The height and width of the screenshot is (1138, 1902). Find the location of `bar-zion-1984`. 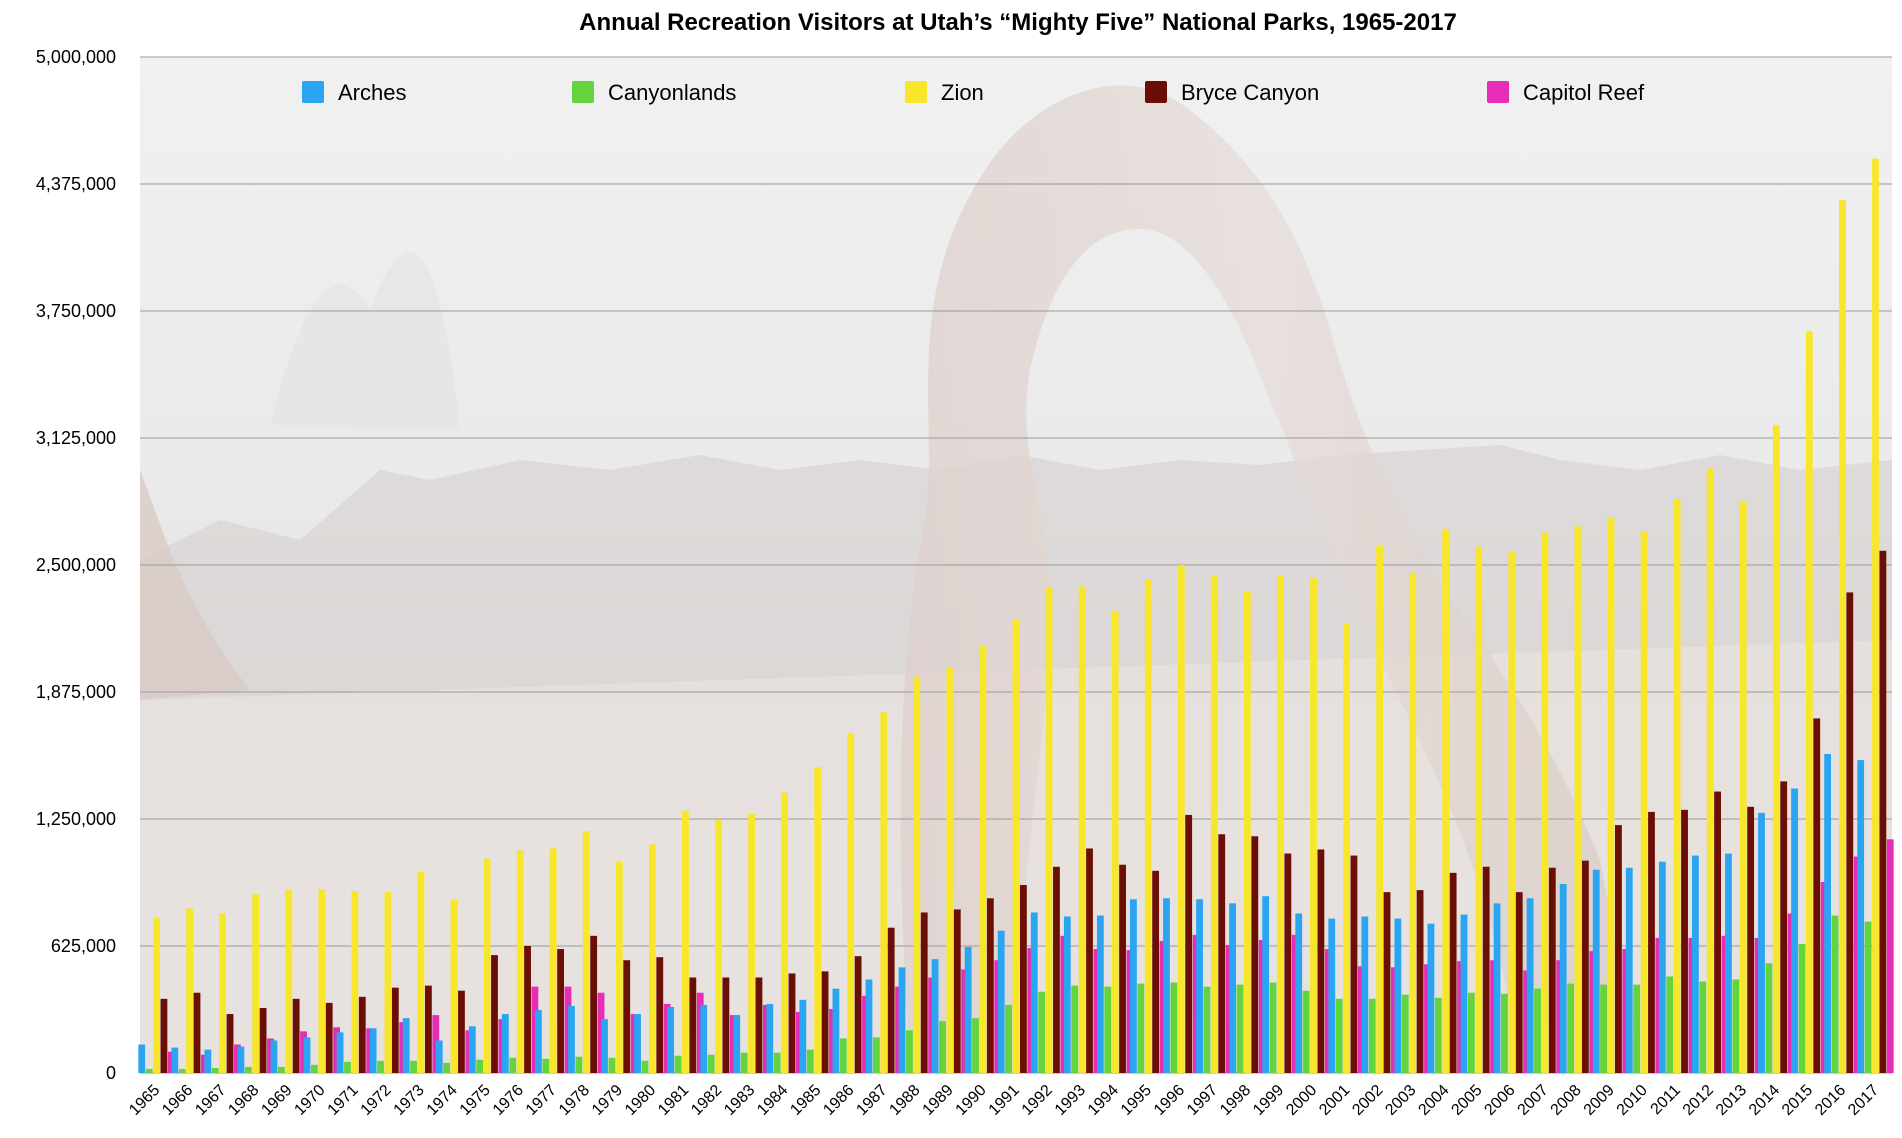

bar-zion-1984 is located at coordinates (785, 932).